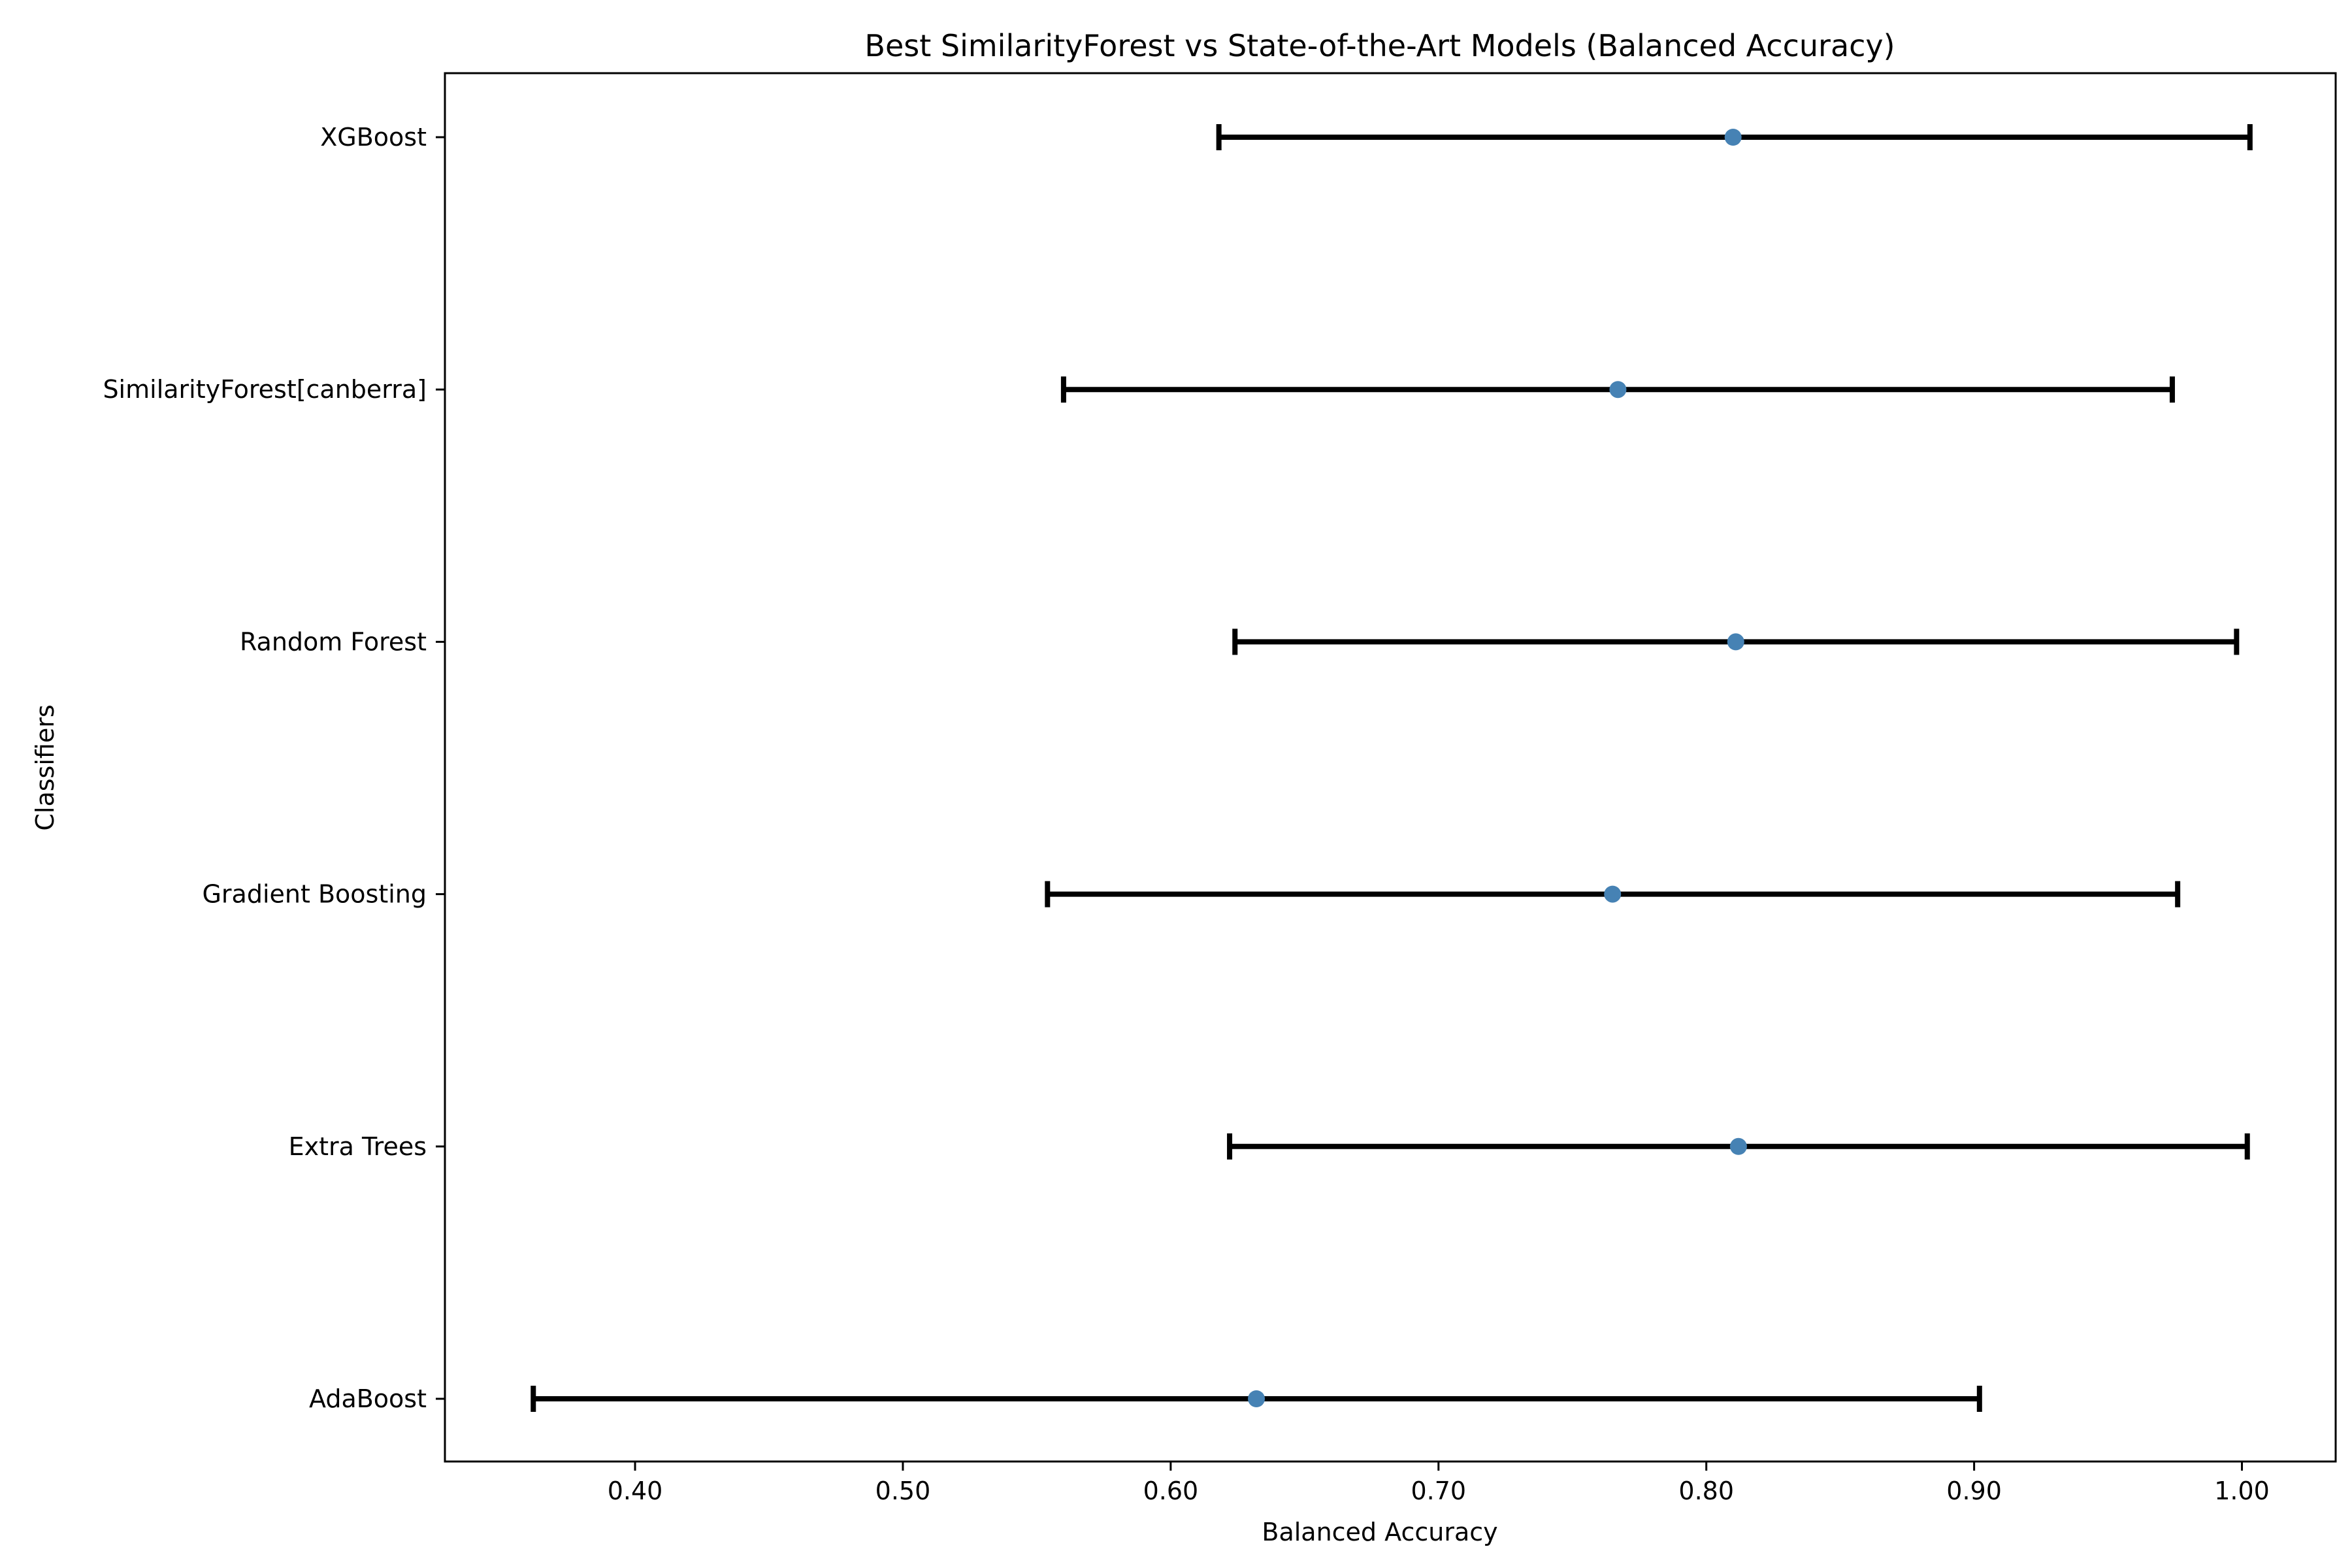 The width and height of the screenshot is (2352, 1568). I want to click on x-tick-label: 1.00, so click(2242, 1491).